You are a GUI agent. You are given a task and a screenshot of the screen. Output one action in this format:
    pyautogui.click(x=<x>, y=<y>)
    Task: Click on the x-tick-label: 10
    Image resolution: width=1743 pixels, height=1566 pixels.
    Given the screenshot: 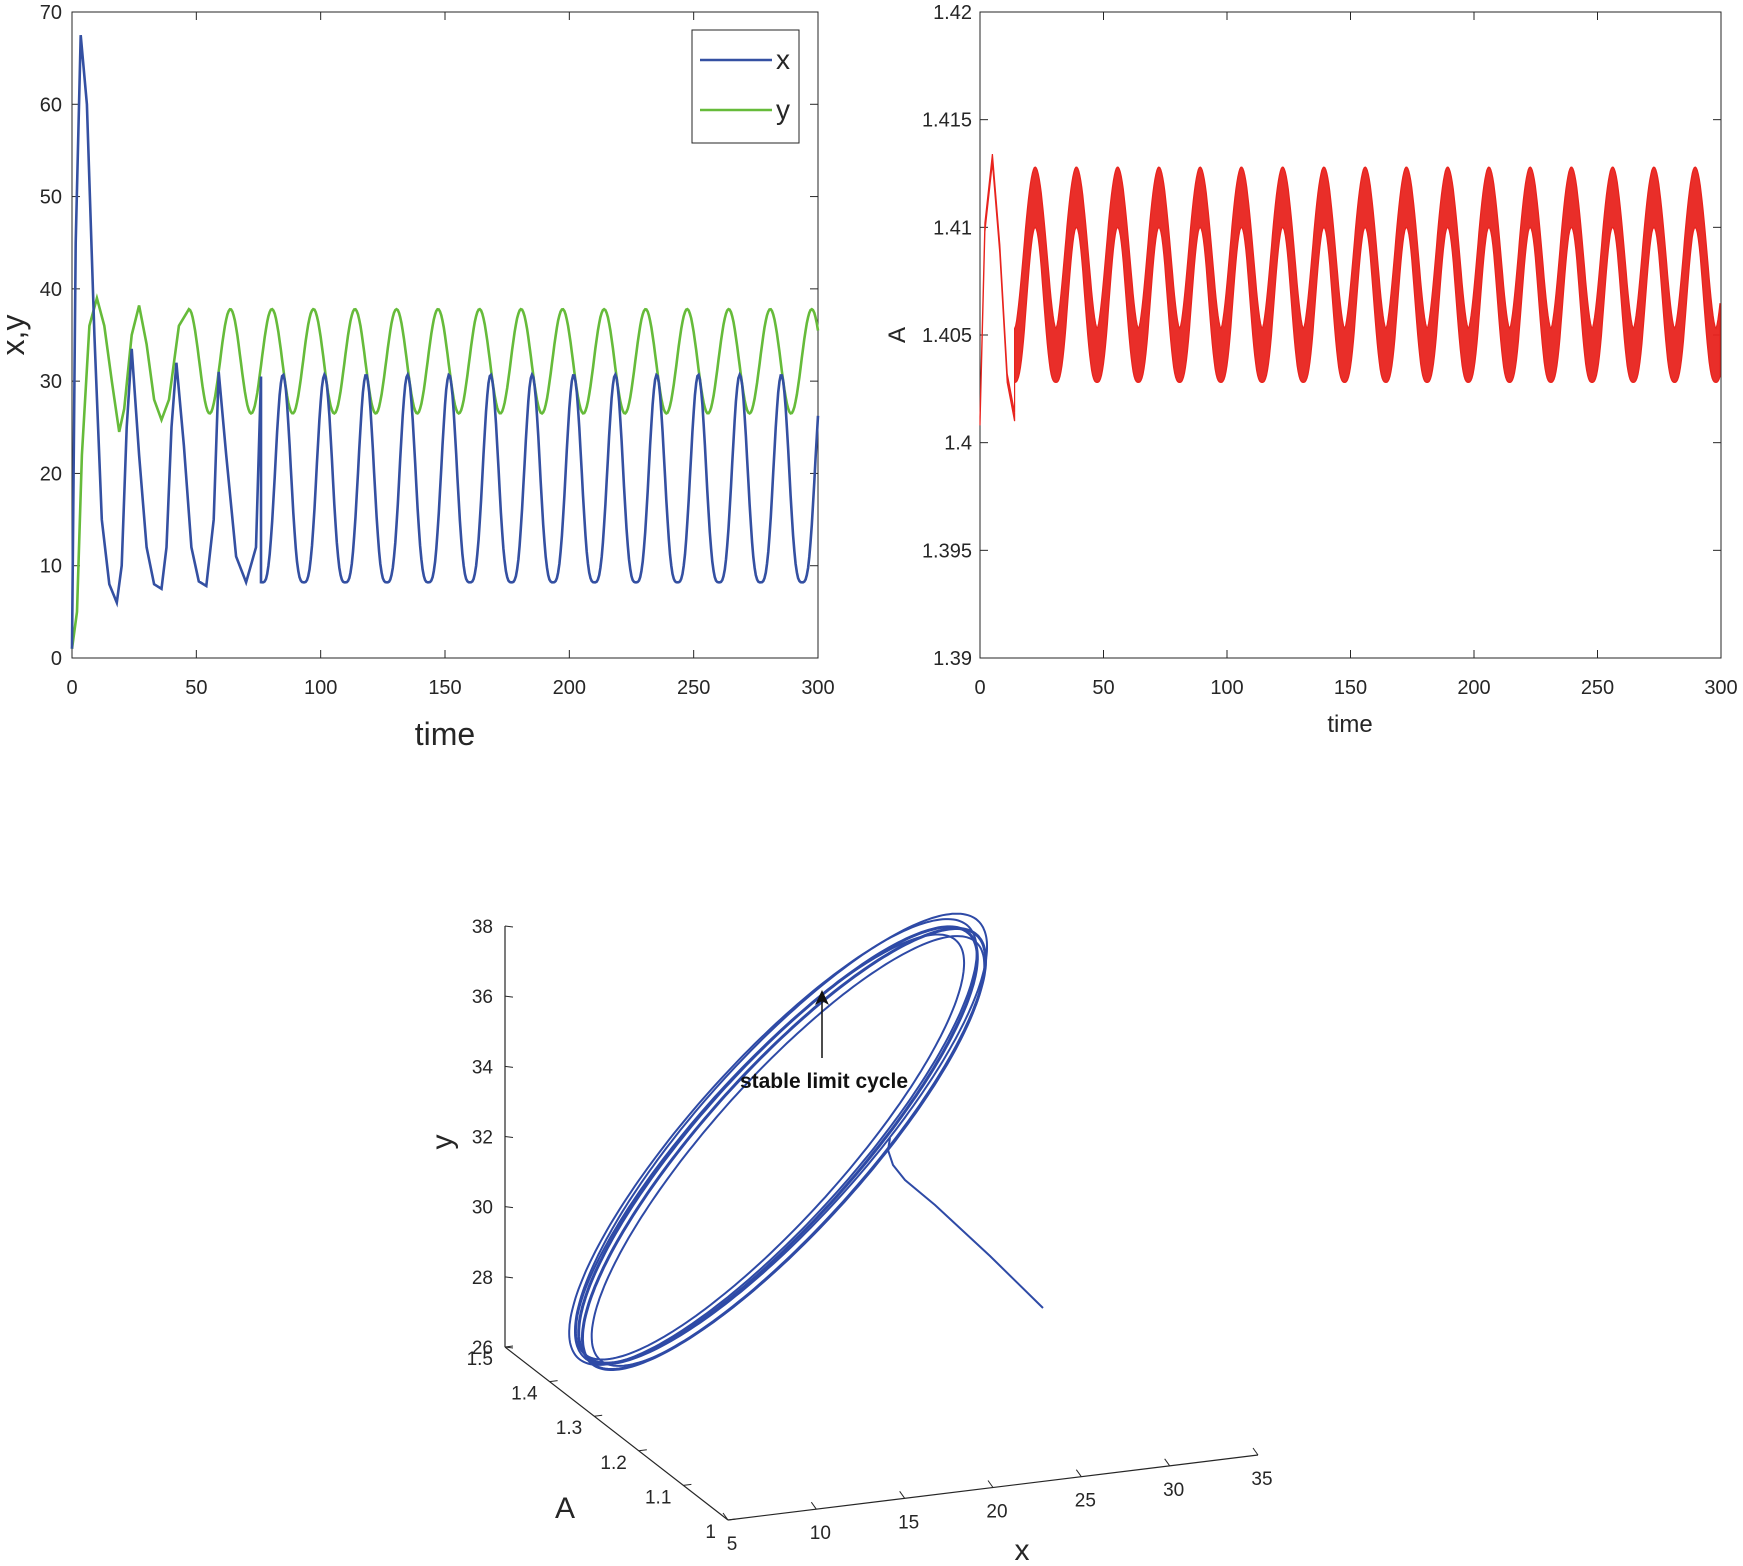 What is the action you would take?
    pyautogui.click(x=820, y=1533)
    